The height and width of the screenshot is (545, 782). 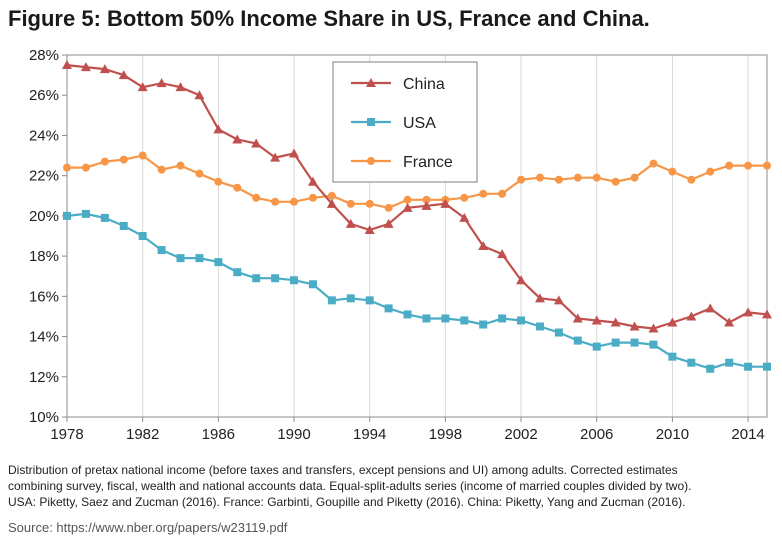 What do you see at coordinates (419, 123) in the screenshot?
I see `legend-label: USA` at bounding box center [419, 123].